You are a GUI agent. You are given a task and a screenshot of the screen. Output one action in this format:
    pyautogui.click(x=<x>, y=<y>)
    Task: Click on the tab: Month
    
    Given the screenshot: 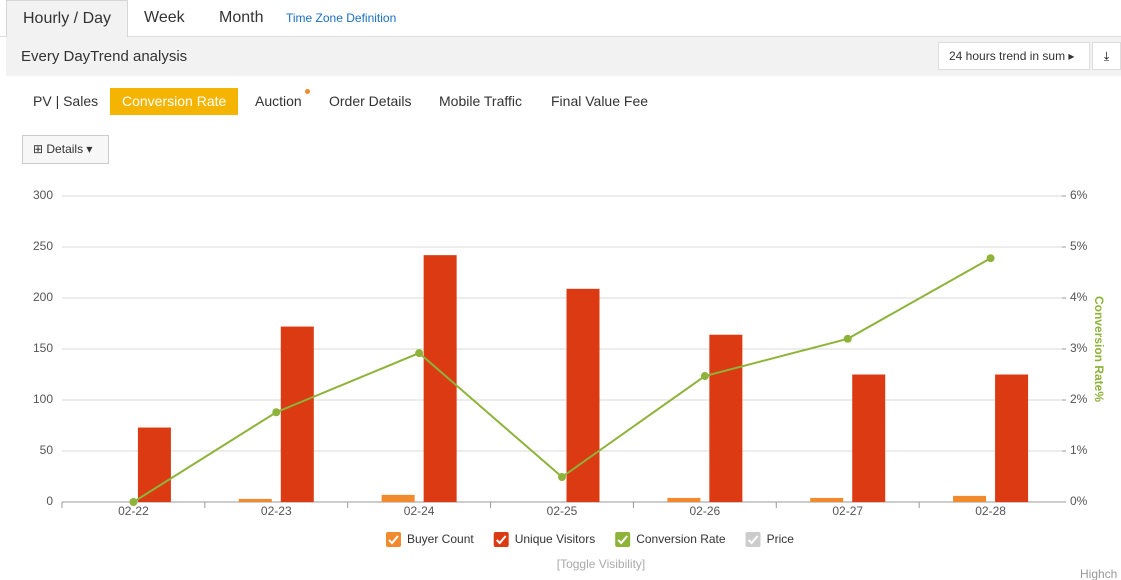 What is the action you would take?
    pyautogui.click(x=241, y=17)
    